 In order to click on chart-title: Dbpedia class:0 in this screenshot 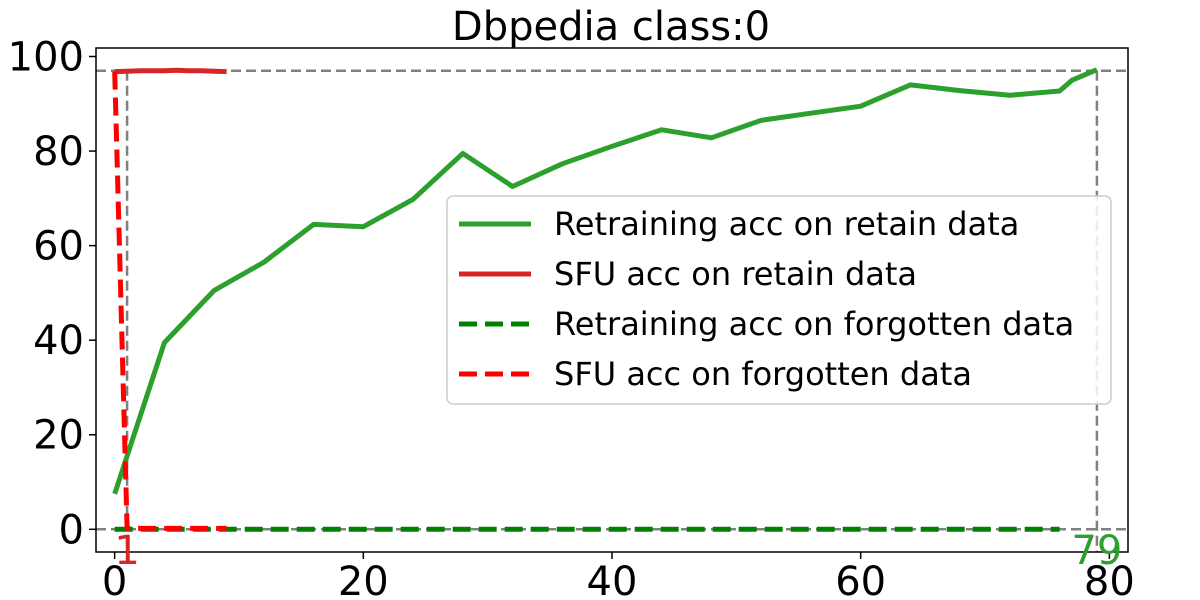, I will do `click(611, 27)`.